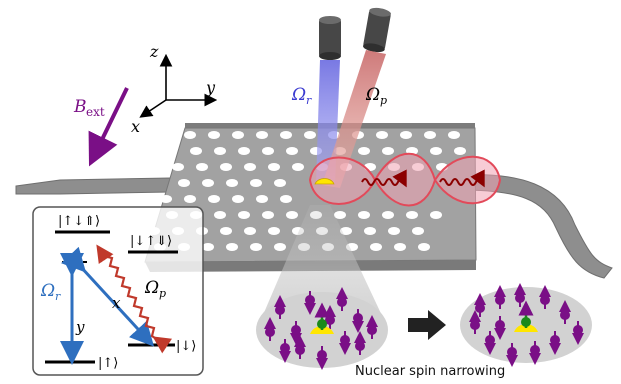  What do you see at coordinates (162, 293) in the screenshot?
I see `inset-omega-p-subscript: p` at bounding box center [162, 293].